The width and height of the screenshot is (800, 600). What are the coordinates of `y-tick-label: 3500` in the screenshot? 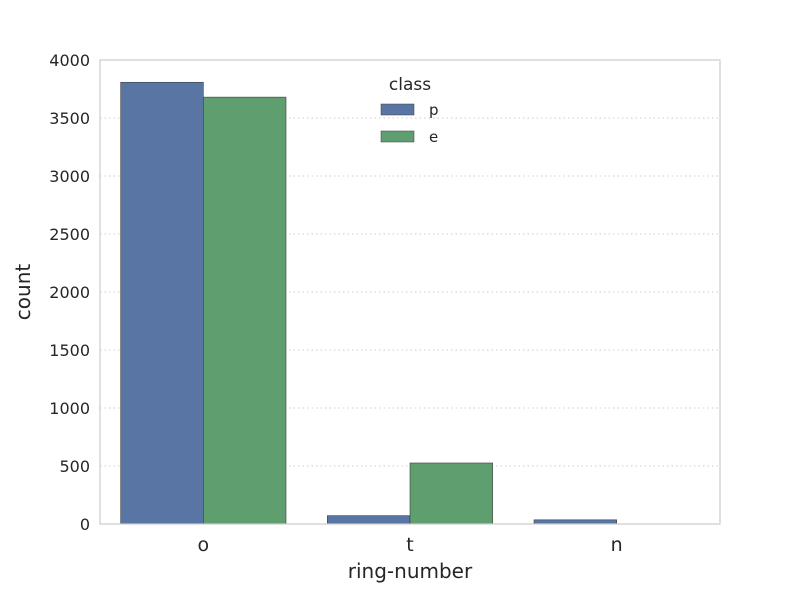 It's located at (69, 118).